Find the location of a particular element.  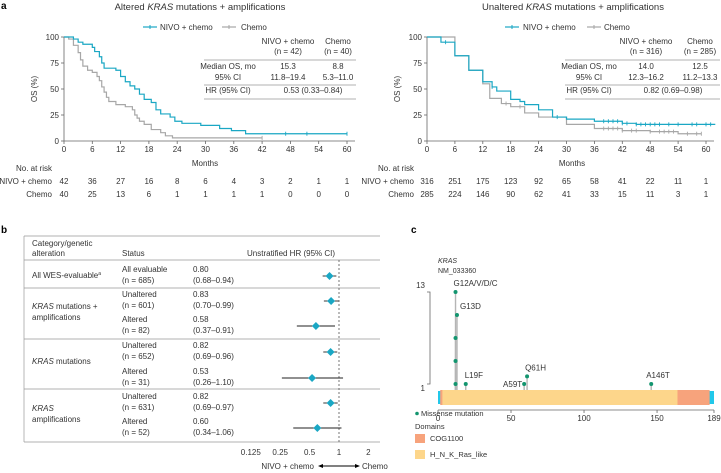

at-risk-value: 15 is located at coordinates (622, 194).